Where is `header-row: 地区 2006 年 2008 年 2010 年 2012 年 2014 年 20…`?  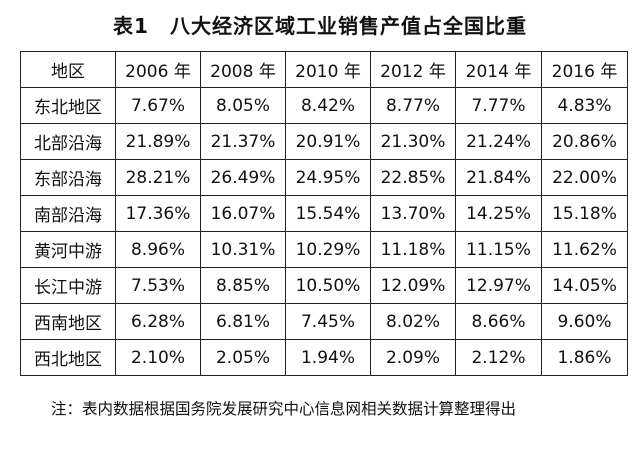
header-row: 地区 2006 年 2008 年 2010 年 2012 年 2014 年 20… is located at coordinates (324, 69).